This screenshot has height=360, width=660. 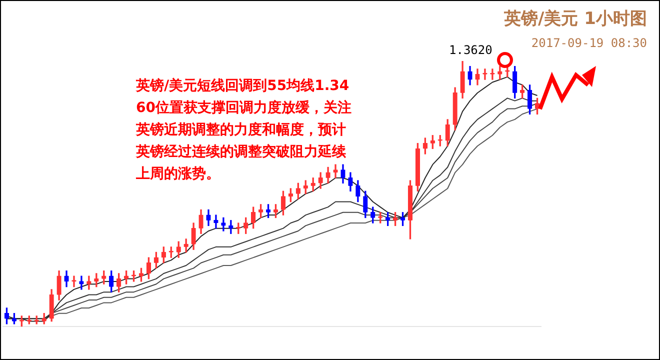 What do you see at coordinates (588, 43) in the screenshot?
I see `text: 2017-09-19 08:30` at bounding box center [588, 43].